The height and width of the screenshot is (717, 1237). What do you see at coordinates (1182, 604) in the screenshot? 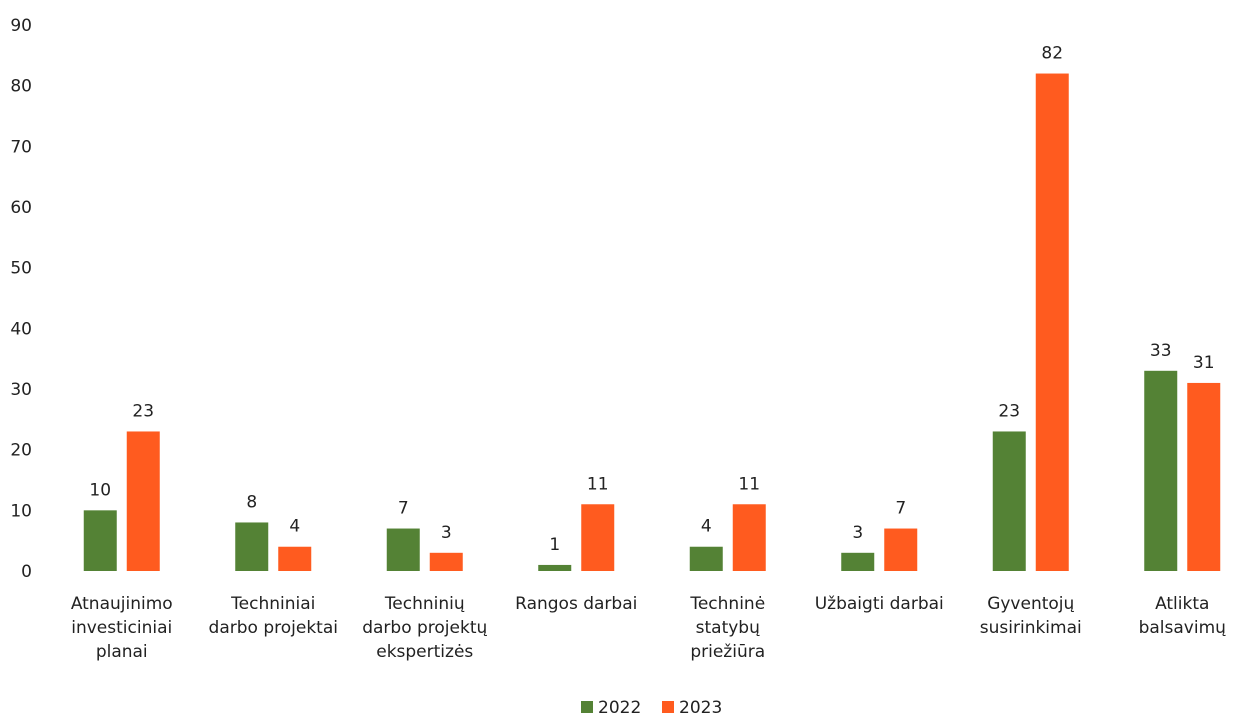
I see `category-label: Atlikta` at bounding box center [1182, 604].